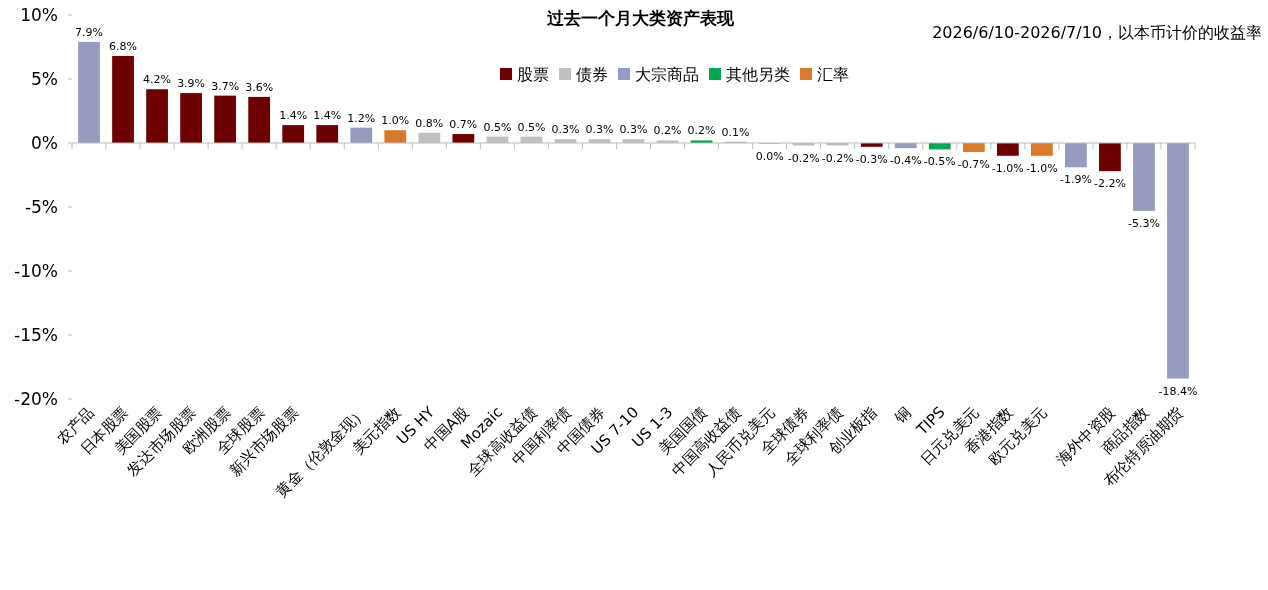 The image size is (1268, 590). I want to click on legend-label: 汇率, so click(833, 74).